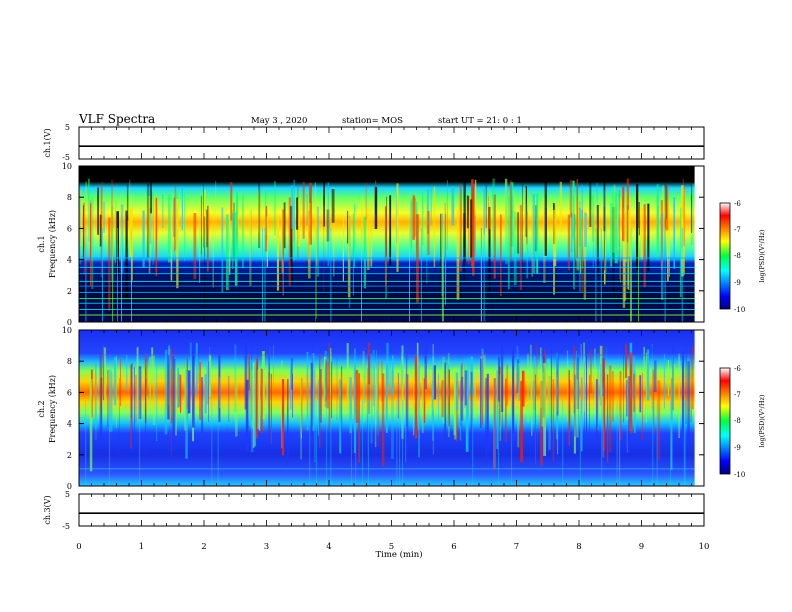 This screenshot has height=612, width=792. What do you see at coordinates (141, 547) in the screenshot?
I see `x-tick-label: 1` at bounding box center [141, 547].